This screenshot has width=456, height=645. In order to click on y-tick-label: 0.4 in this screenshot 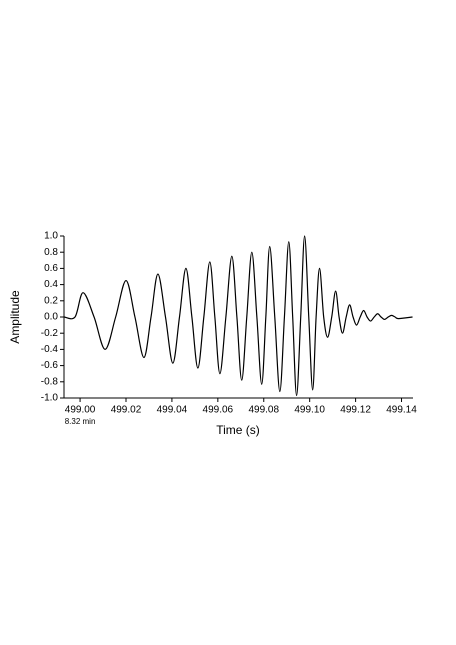, I will do `click(51, 284)`.